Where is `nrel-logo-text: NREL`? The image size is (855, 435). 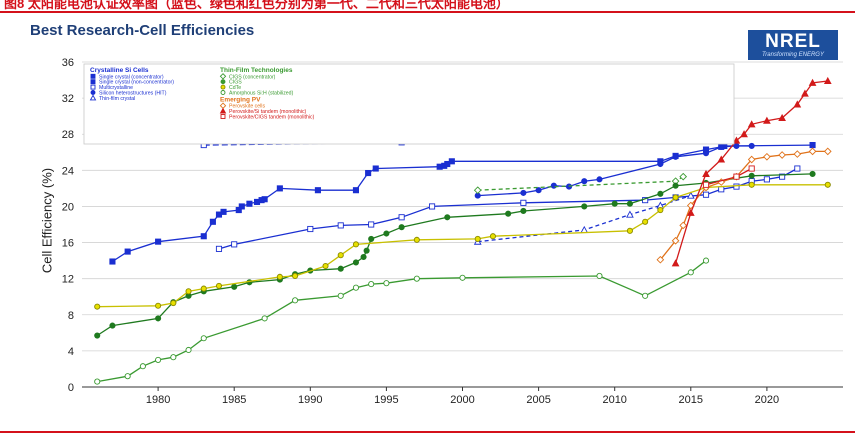
nrel-logo-text: NREL is located at coordinates (793, 41).